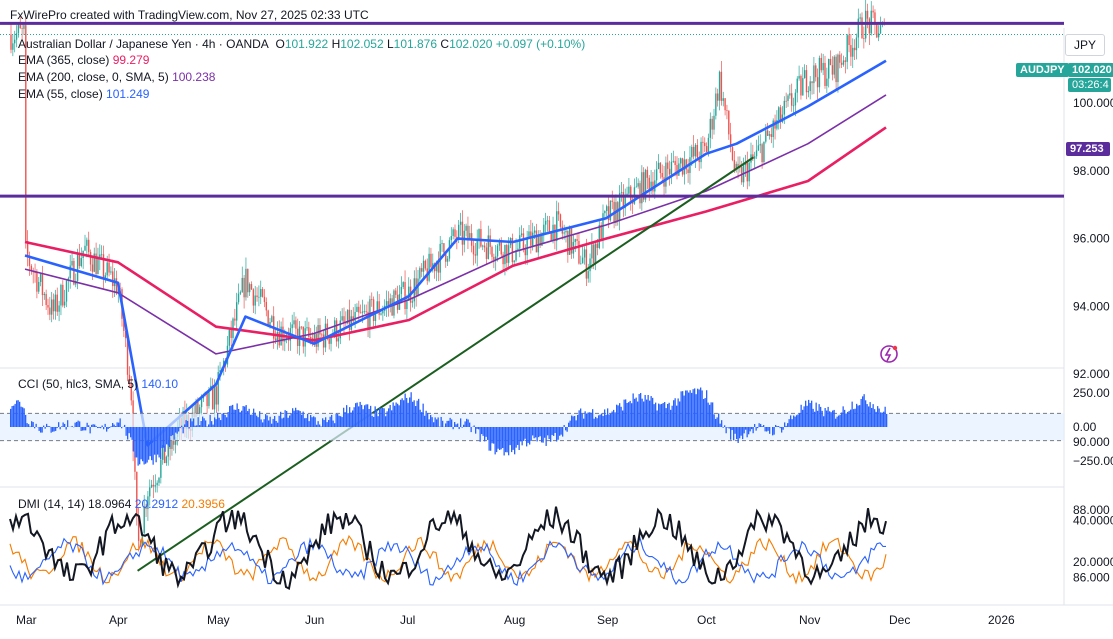 The height and width of the screenshot is (639, 1113). What do you see at coordinates (314, 620) in the screenshot?
I see `time-tick-label: Jun` at bounding box center [314, 620].